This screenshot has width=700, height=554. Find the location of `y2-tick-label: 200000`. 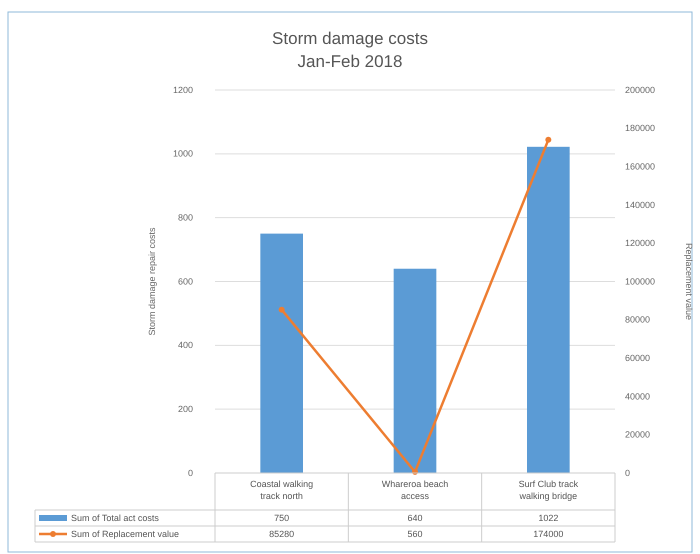

y2-tick-label: 200000 is located at coordinates (640, 89).